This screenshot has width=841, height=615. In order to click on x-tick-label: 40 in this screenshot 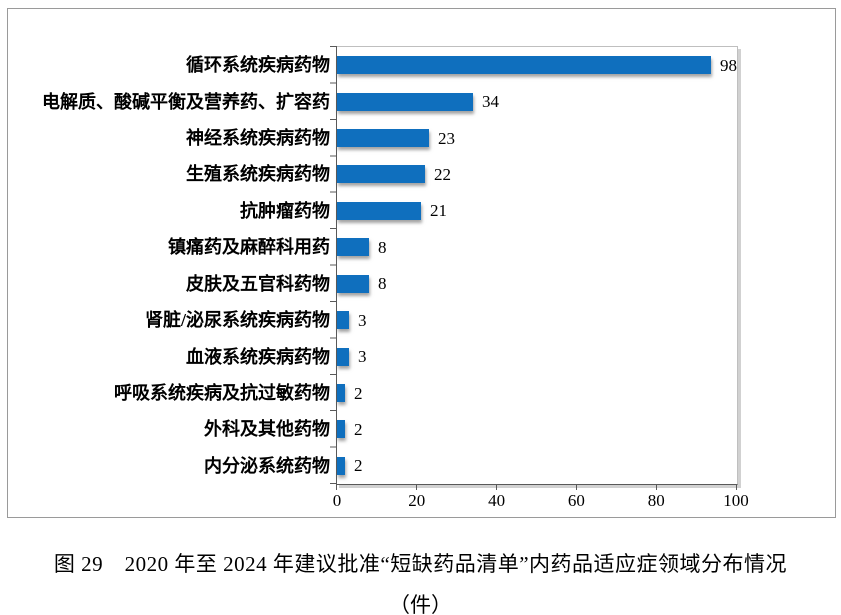, I will do `click(497, 500)`.